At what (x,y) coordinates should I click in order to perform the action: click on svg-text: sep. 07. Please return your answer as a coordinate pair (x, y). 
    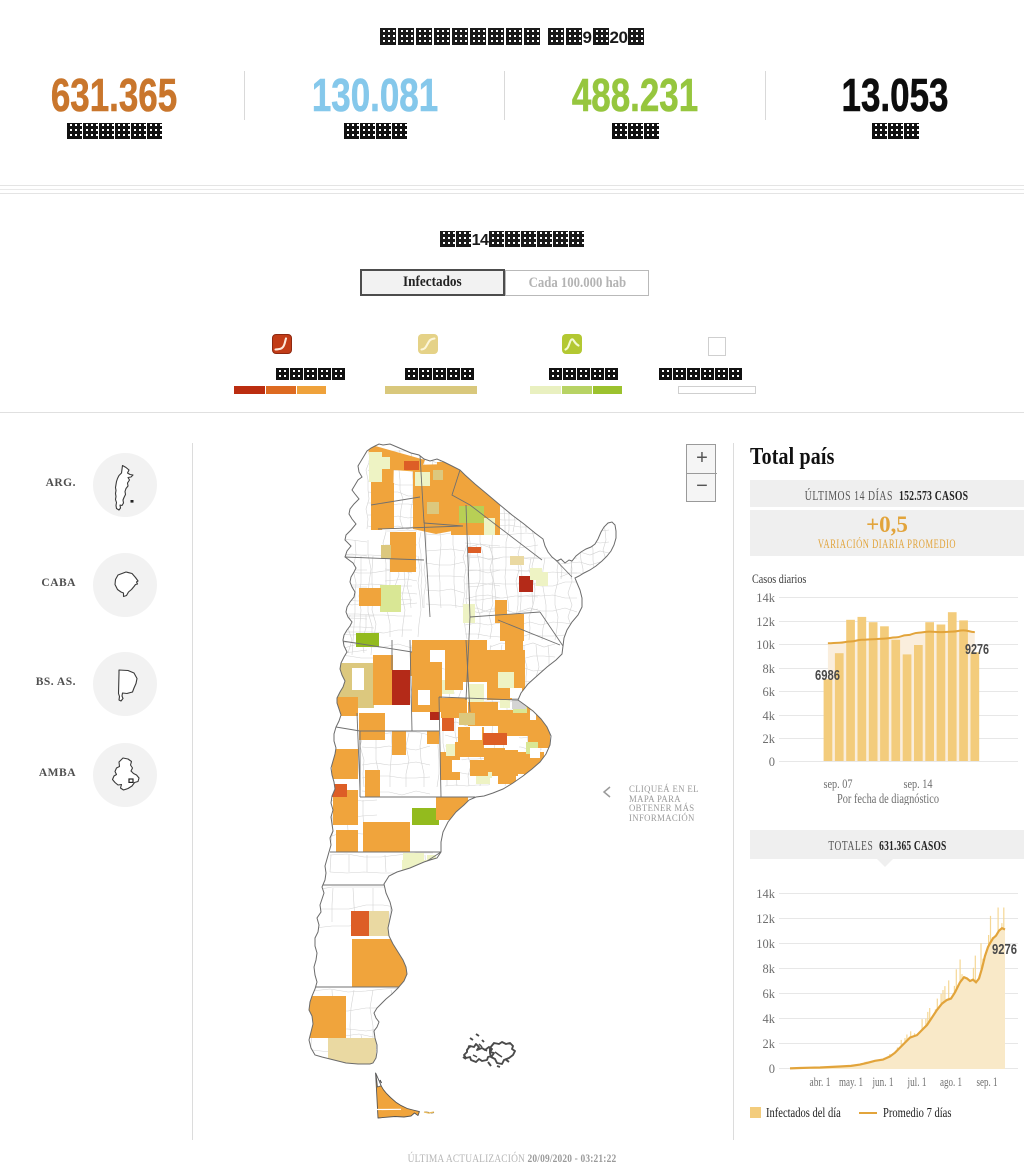
    Looking at the image, I should click on (838, 784).